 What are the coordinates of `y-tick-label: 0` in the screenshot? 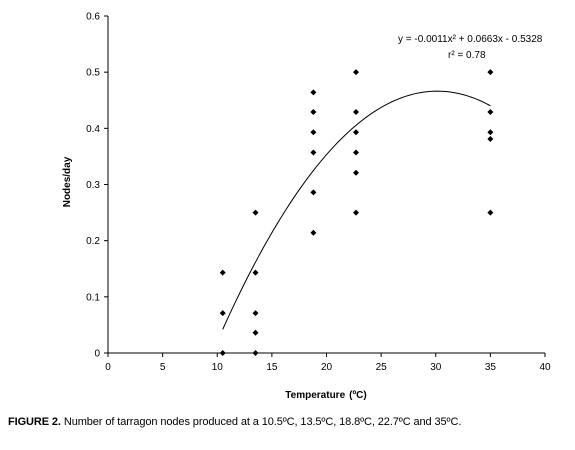 It's located at (97, 354).